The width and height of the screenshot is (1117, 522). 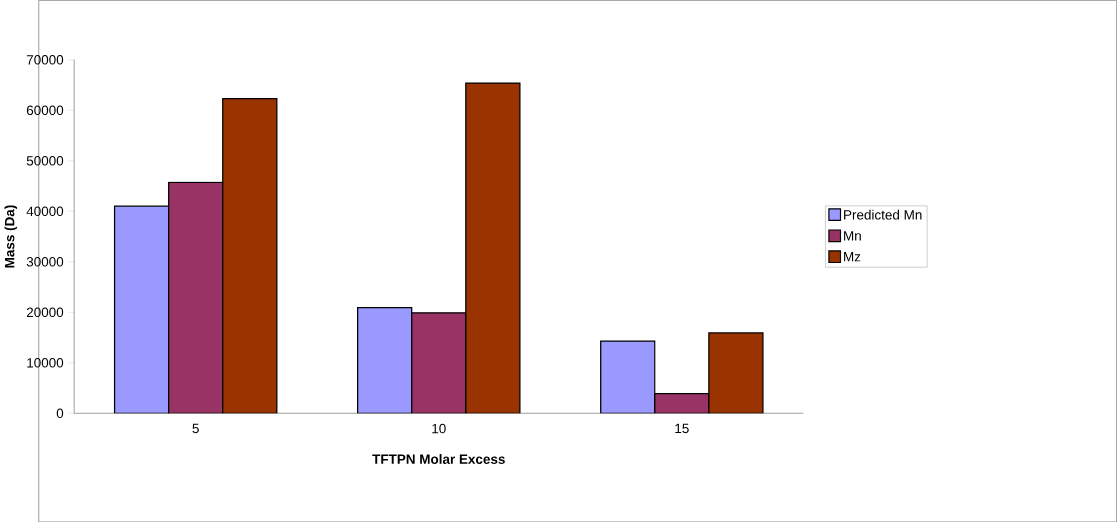 I want to click on y-tick-label: 10000, so click(x=45, y=362).